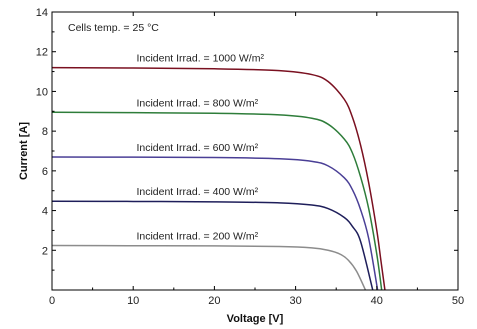 The width and height of the screenshot is (477, 329). I want to click on series-label-2: Incident Irrad. = 600 W/m², so click(197, 148).